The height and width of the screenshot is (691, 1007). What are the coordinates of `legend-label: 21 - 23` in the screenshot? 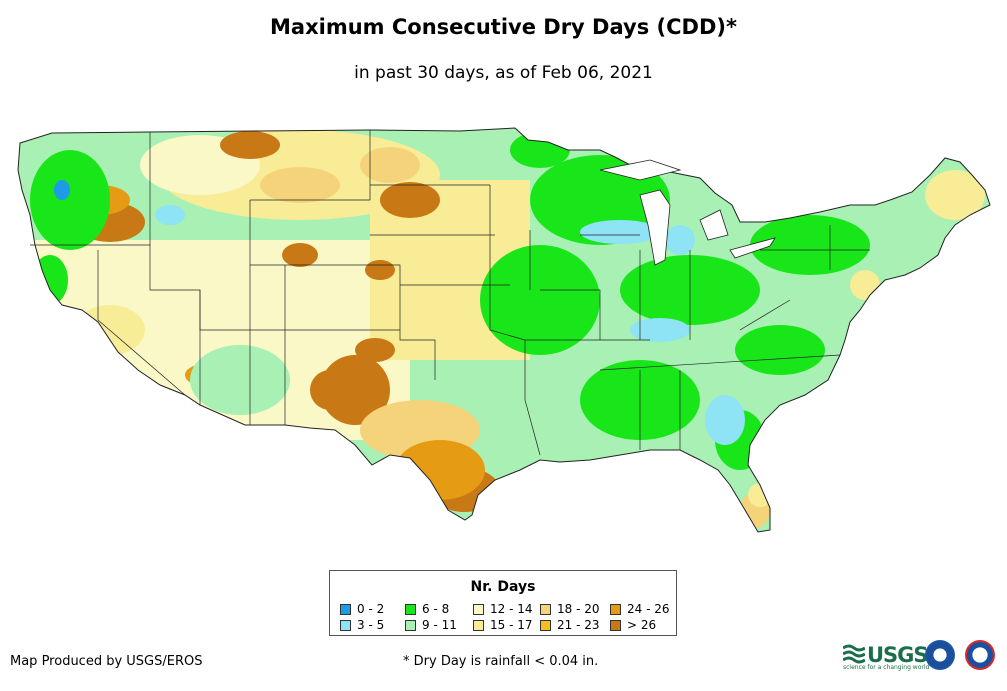 It's located at (578, 625).